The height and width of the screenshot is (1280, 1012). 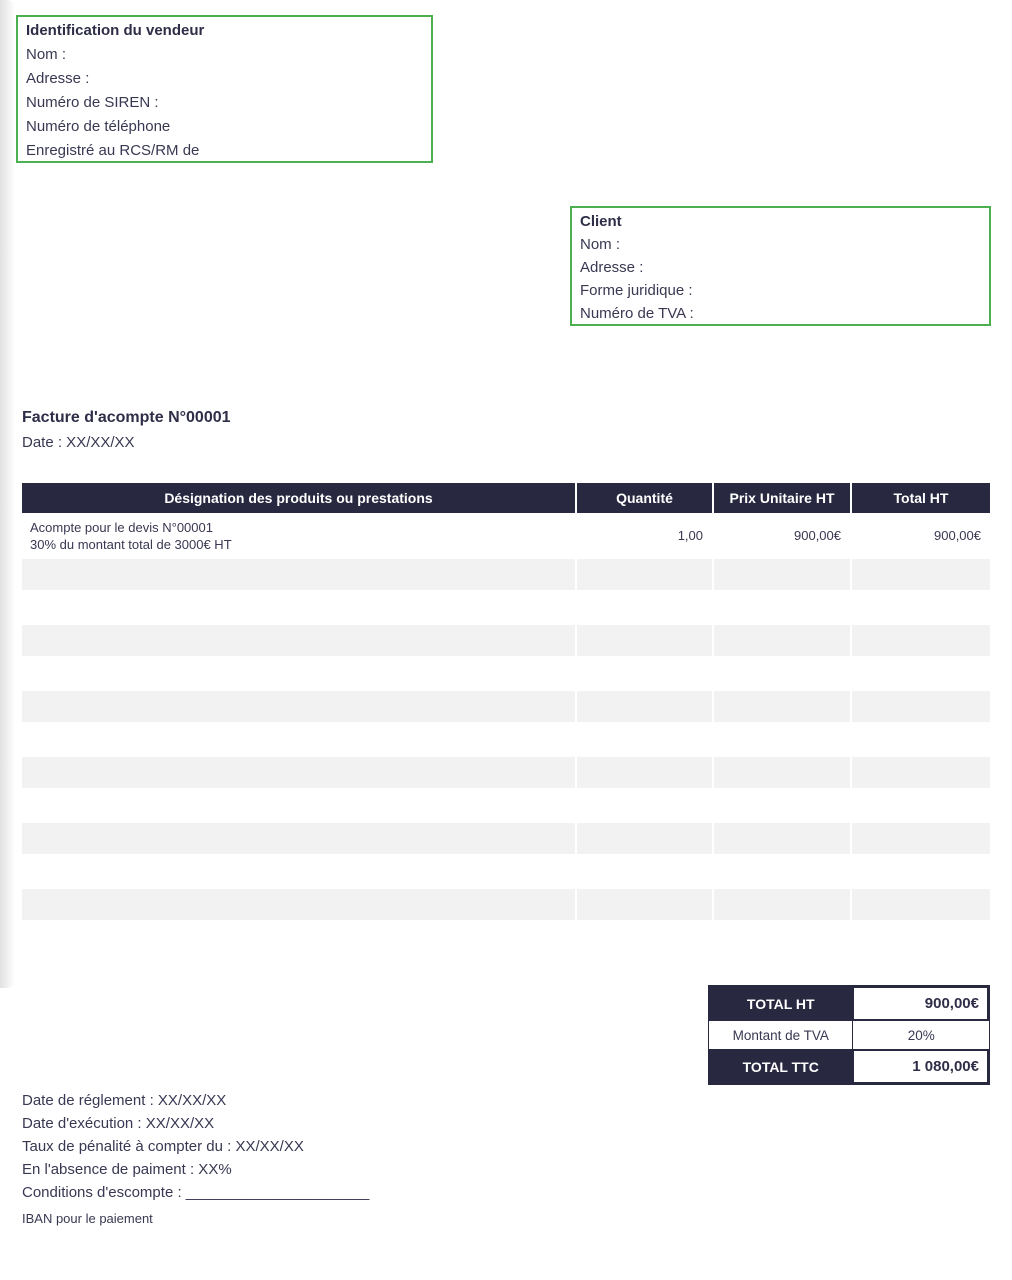 What do you see at coordinates (124, 1100) in the screenshot?
I see `settlement-date-line: Date de réglement : XX/XX/XX` at bounding box center [124, 1100].